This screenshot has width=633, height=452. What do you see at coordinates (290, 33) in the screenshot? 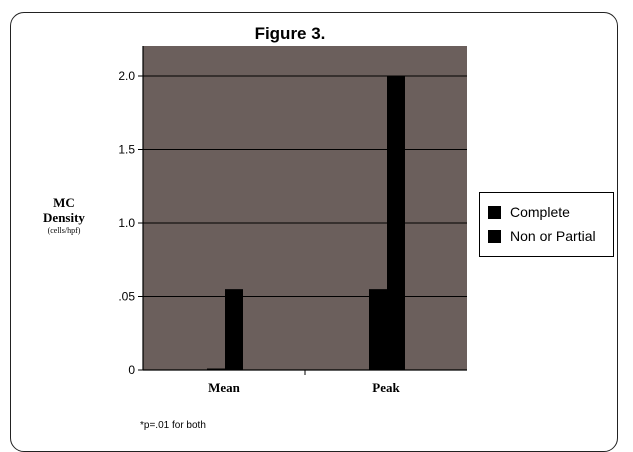
I see `figure-title: Figure 3.` at bounding box center [290, 33].